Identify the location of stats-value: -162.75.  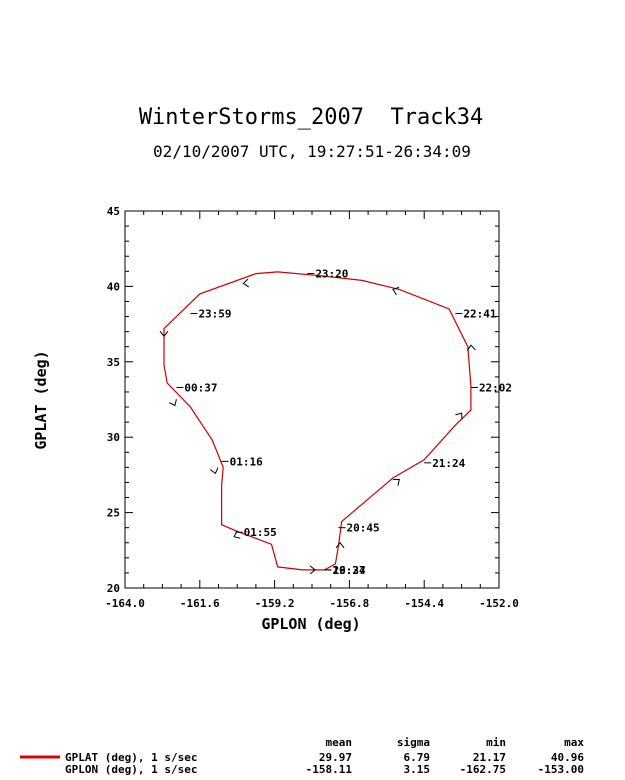
(483, 769).